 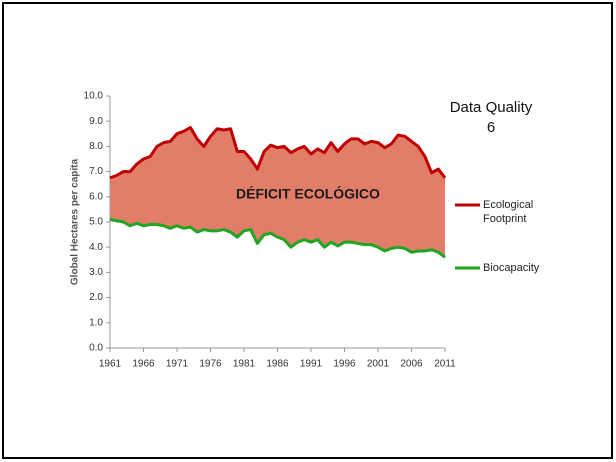 I want to click on y-tick-label: 3.0, so click(x=96, y=272).